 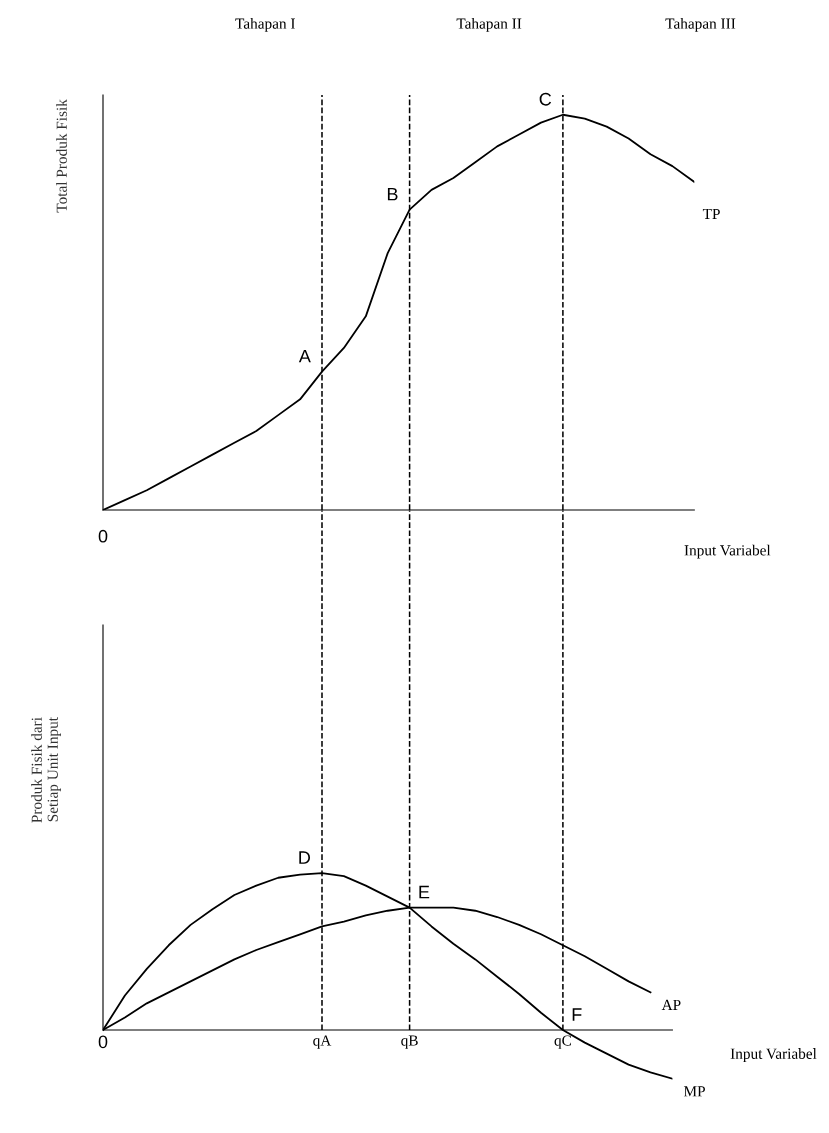 What do you see at coordinates (305, 857) in the screenshot?
I see `annotation: D` at bounding box center [305, 857].